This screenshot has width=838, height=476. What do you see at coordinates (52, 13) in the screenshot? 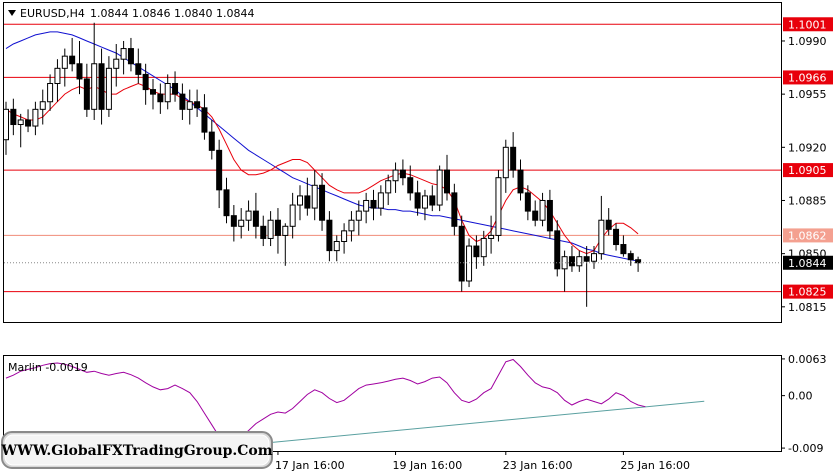
I see `symbol-label: EURUSD,H4` at bounding box center [52, 13].